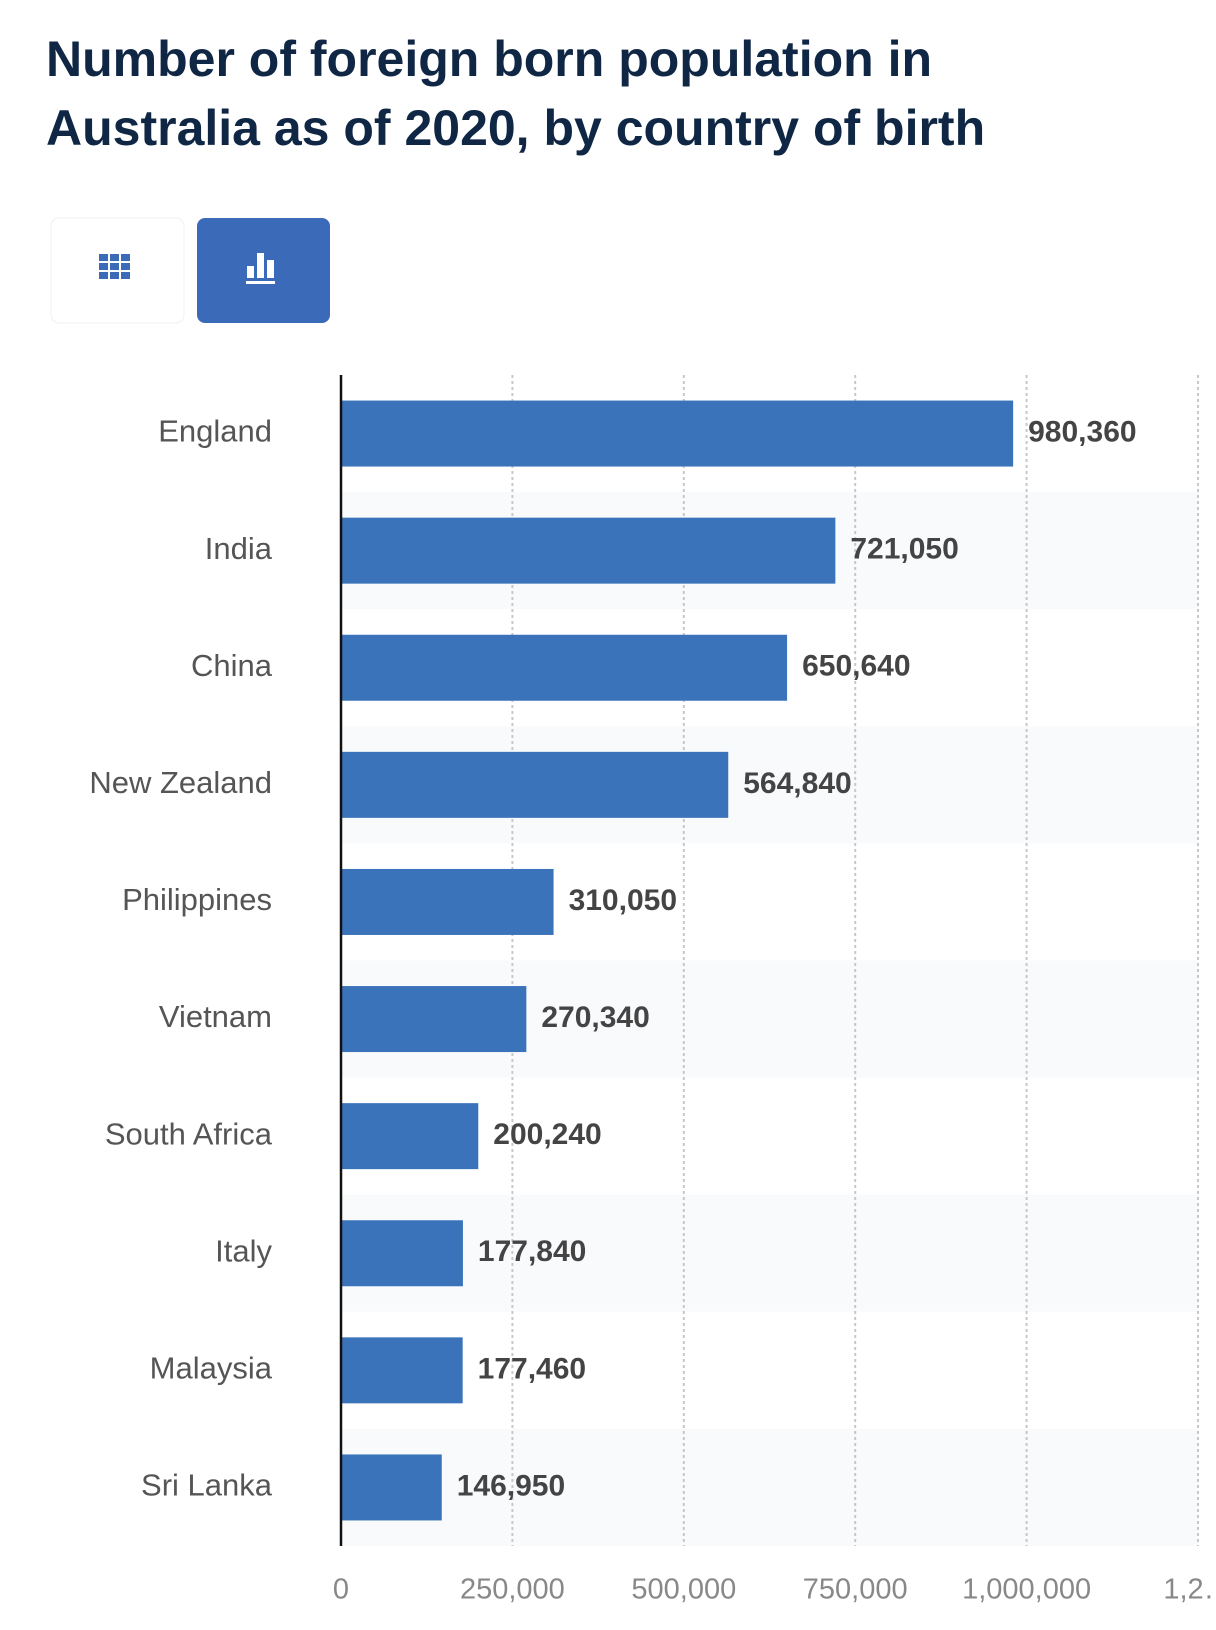 This screenshot has height=1630, width=1216. I want to click on value-label: 177,840, so click(532, 1251).